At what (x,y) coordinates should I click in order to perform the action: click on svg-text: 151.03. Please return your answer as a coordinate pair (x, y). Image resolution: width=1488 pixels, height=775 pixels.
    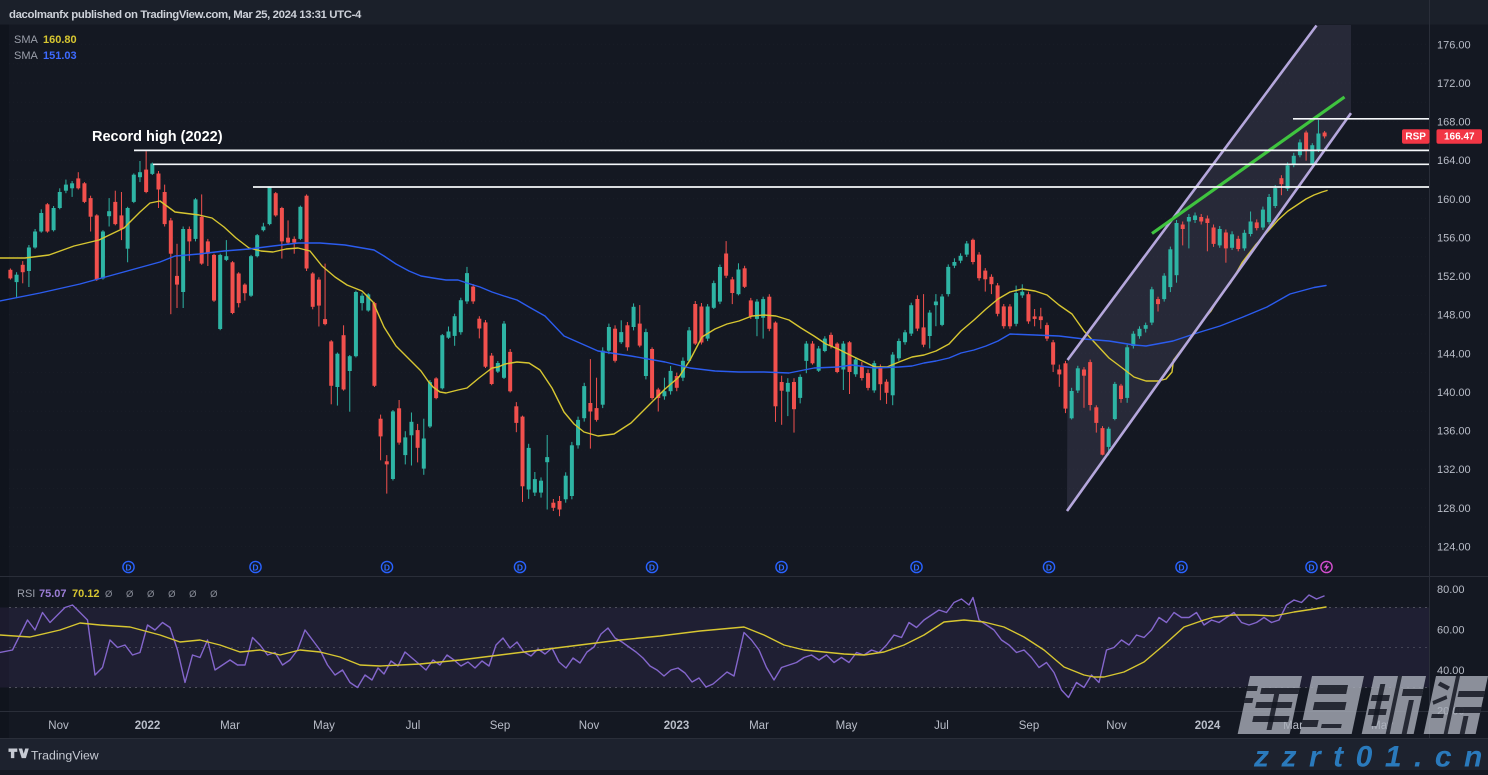
    Looking at the image, I should click on (60, 56).